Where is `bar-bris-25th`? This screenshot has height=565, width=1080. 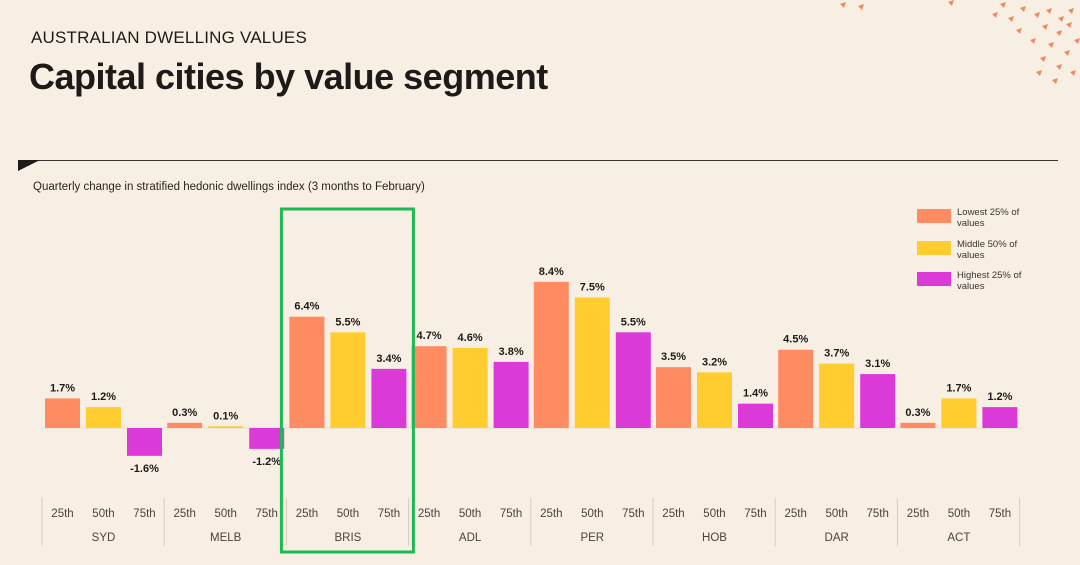 bar-bris-25th is located at coordinates (307, 372).